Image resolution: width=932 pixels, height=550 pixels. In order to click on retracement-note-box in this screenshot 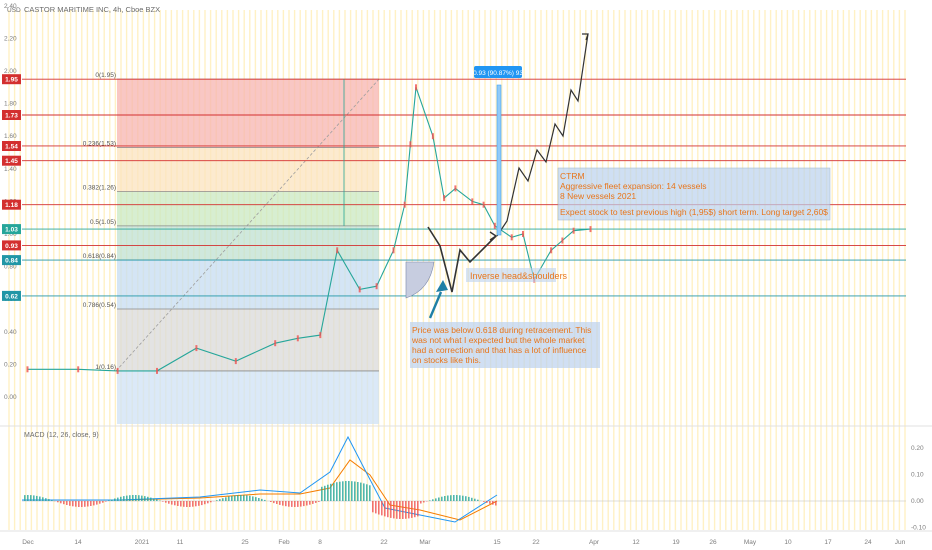, I will do `click(505, 345)`.